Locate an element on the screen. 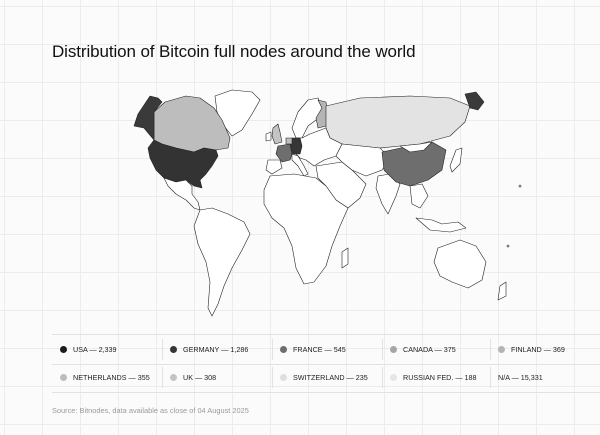  legend-label: N/A — 15,331 is located at coordinates (520, 377).